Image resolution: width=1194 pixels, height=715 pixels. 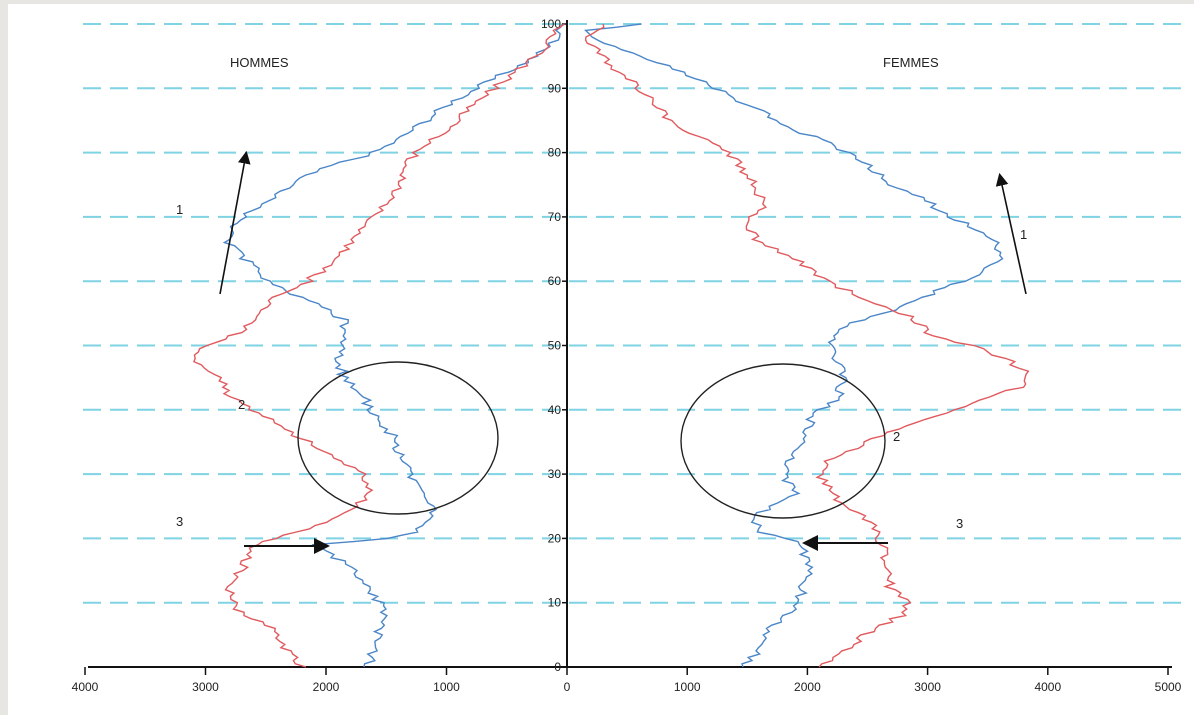 What do you see at coordinates (555, 410) in the screenshot?
I see `y-tick-label-40: 40` at bounding box center [555, 410].